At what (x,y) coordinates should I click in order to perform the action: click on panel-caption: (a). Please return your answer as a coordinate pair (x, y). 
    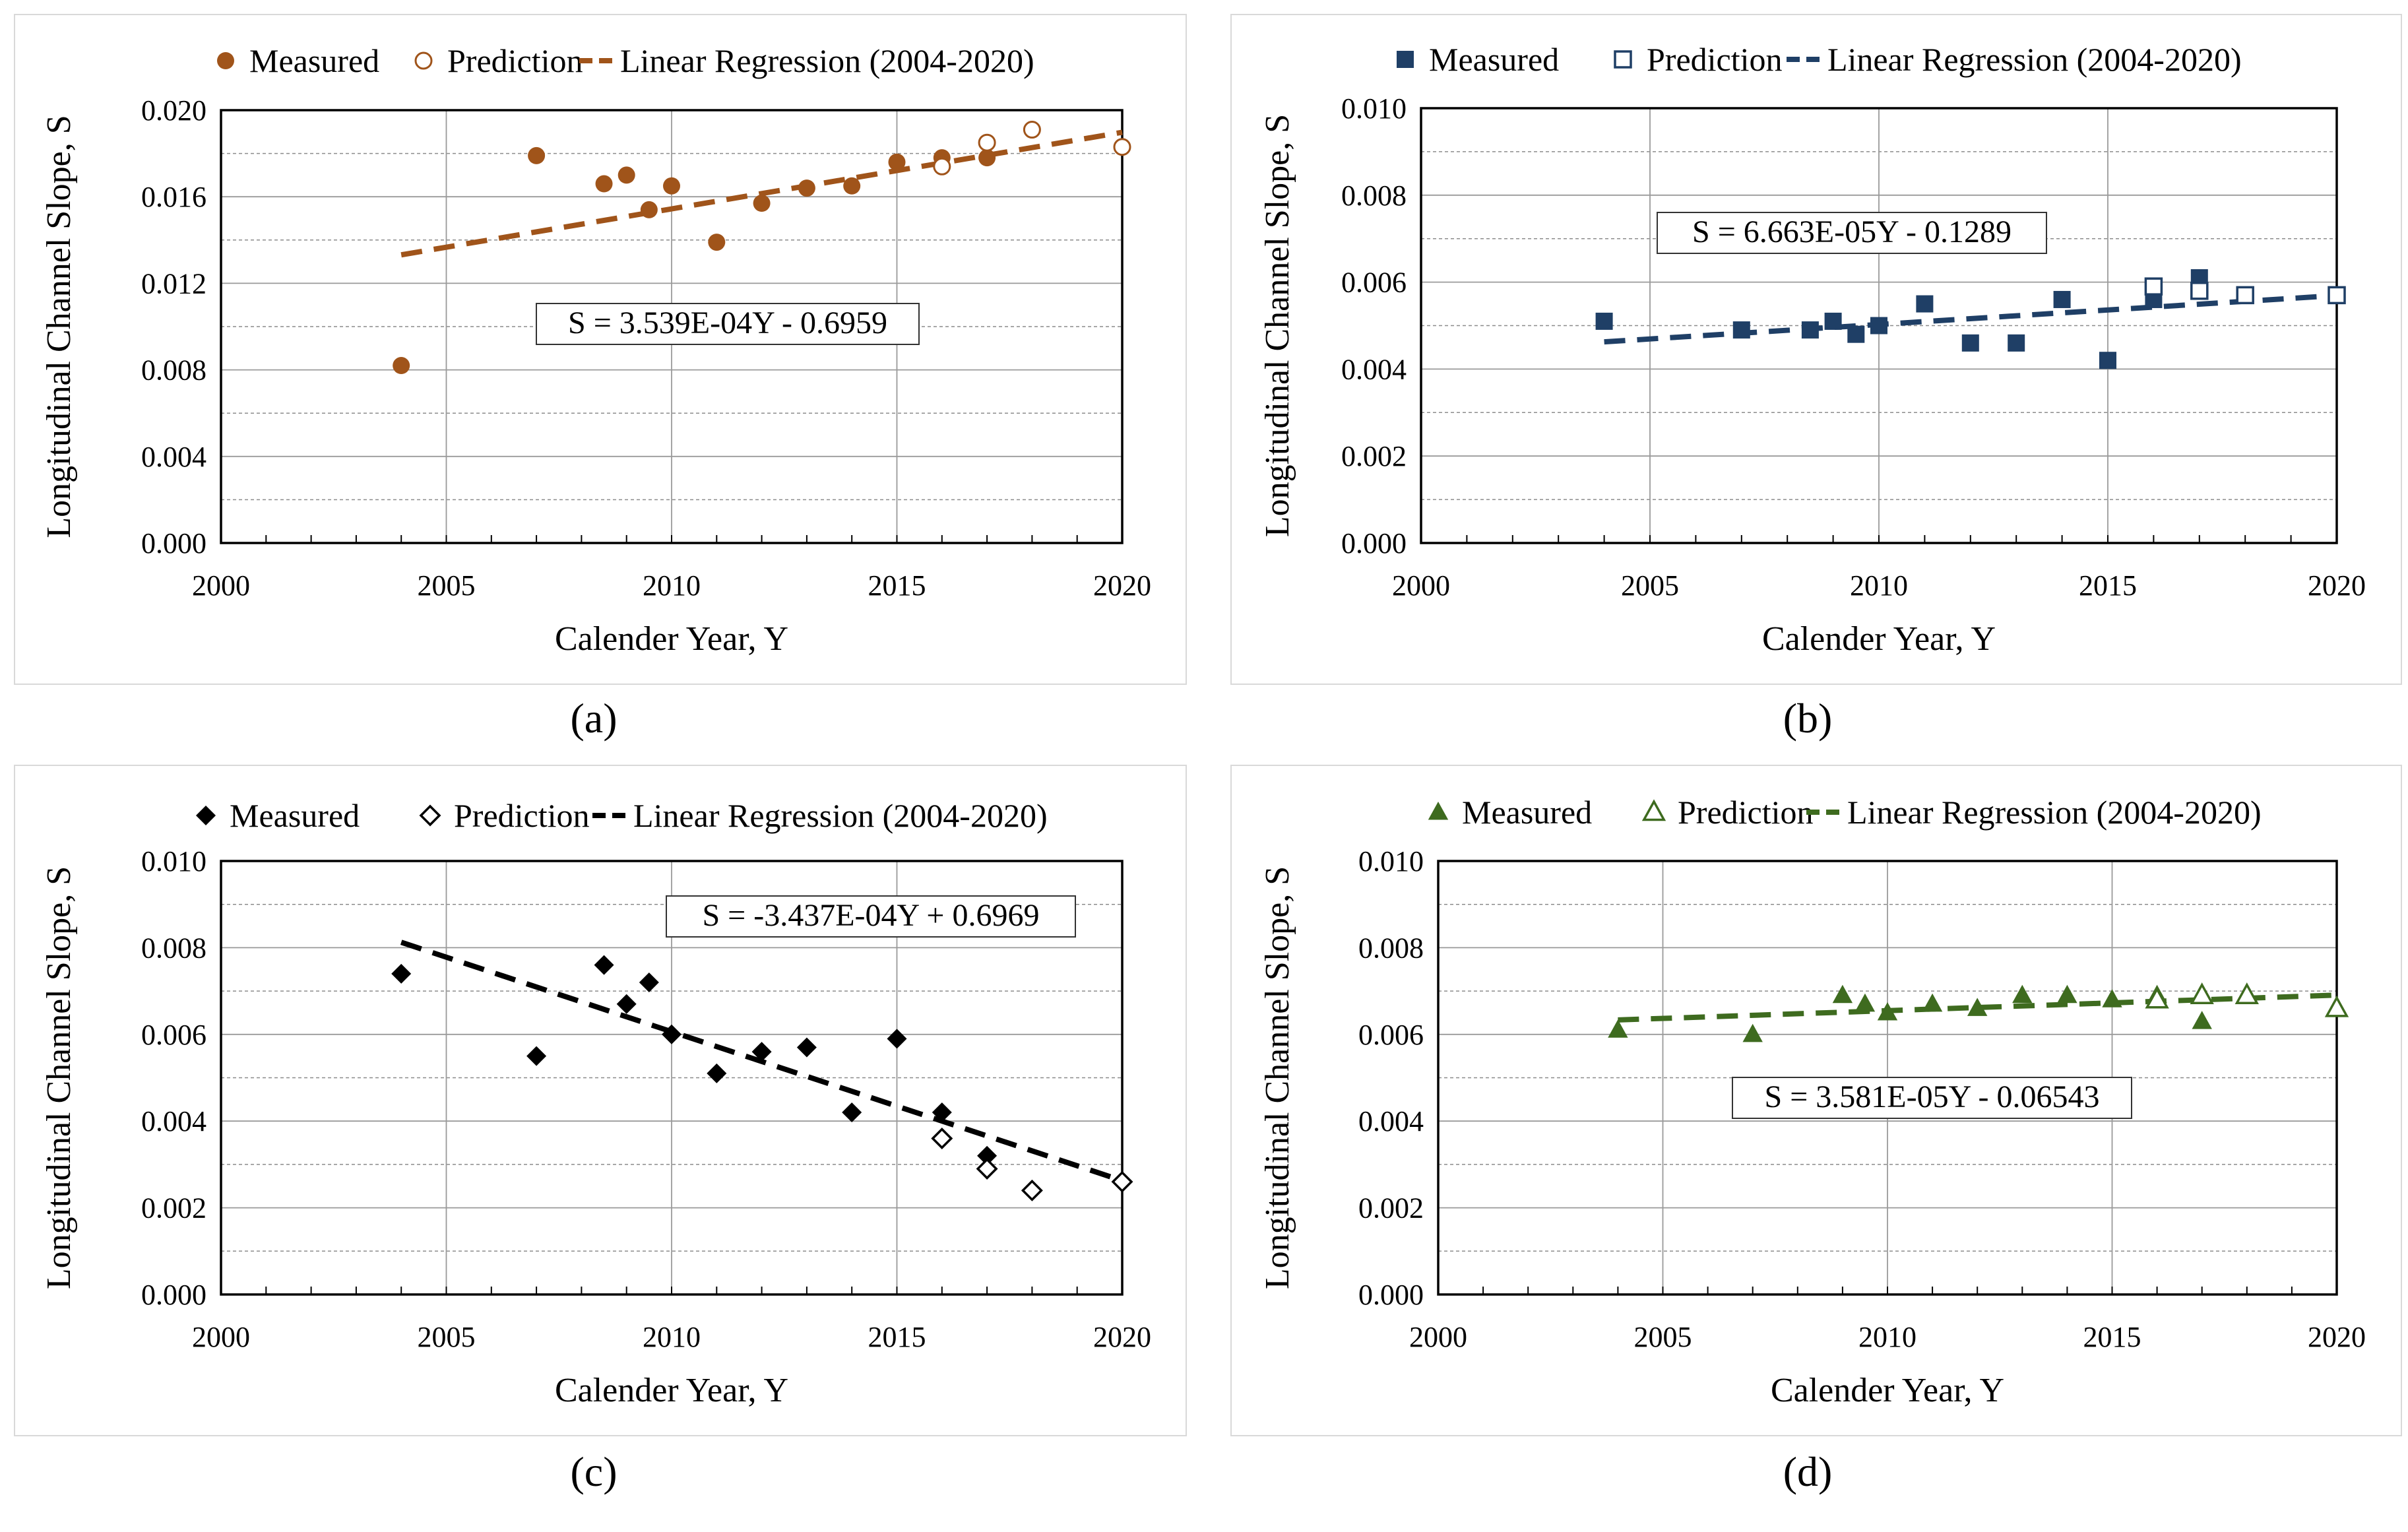
    Looking at the image, I should click on (593, 718).